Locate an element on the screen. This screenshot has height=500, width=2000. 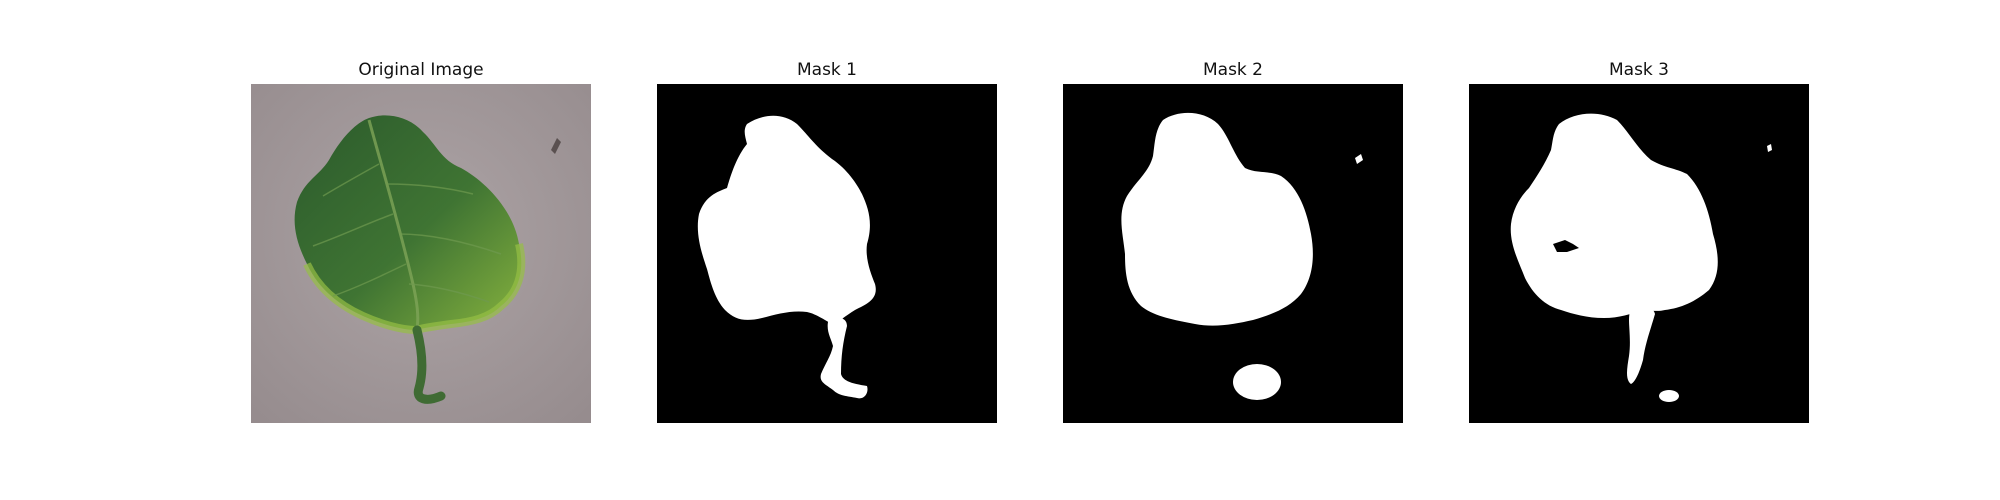
leaf-stem is located at coordinates (429, 364).